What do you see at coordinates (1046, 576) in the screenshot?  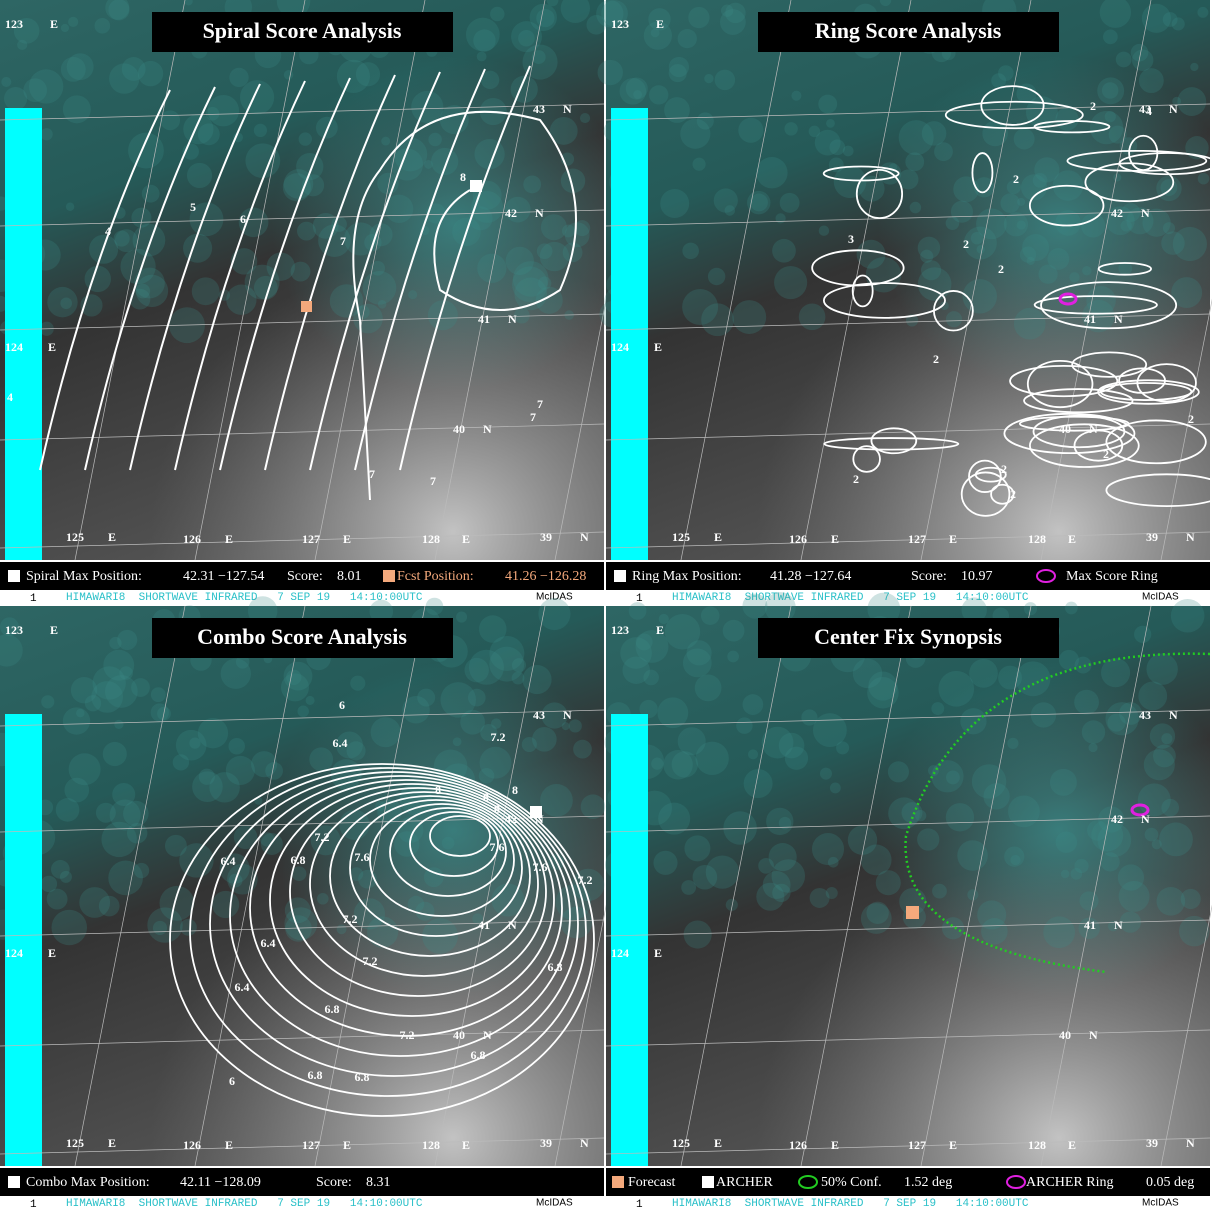 I see `legend-marker` at bounding box center [1046, 576].